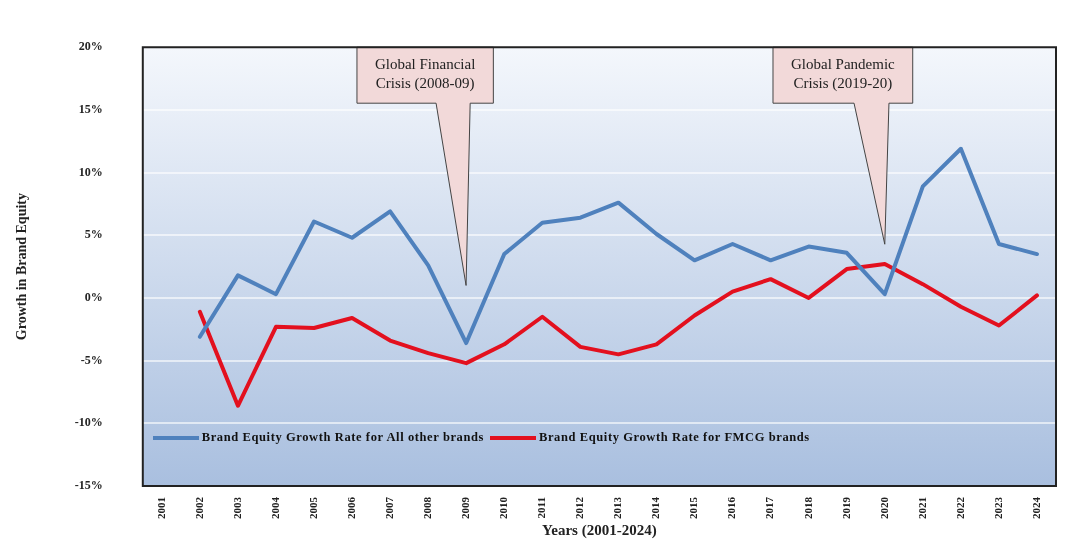 Image resolution: width=1081 pixels, height=542 pixels. I want to click on x-tick-label: 2012, so click(579, 507).